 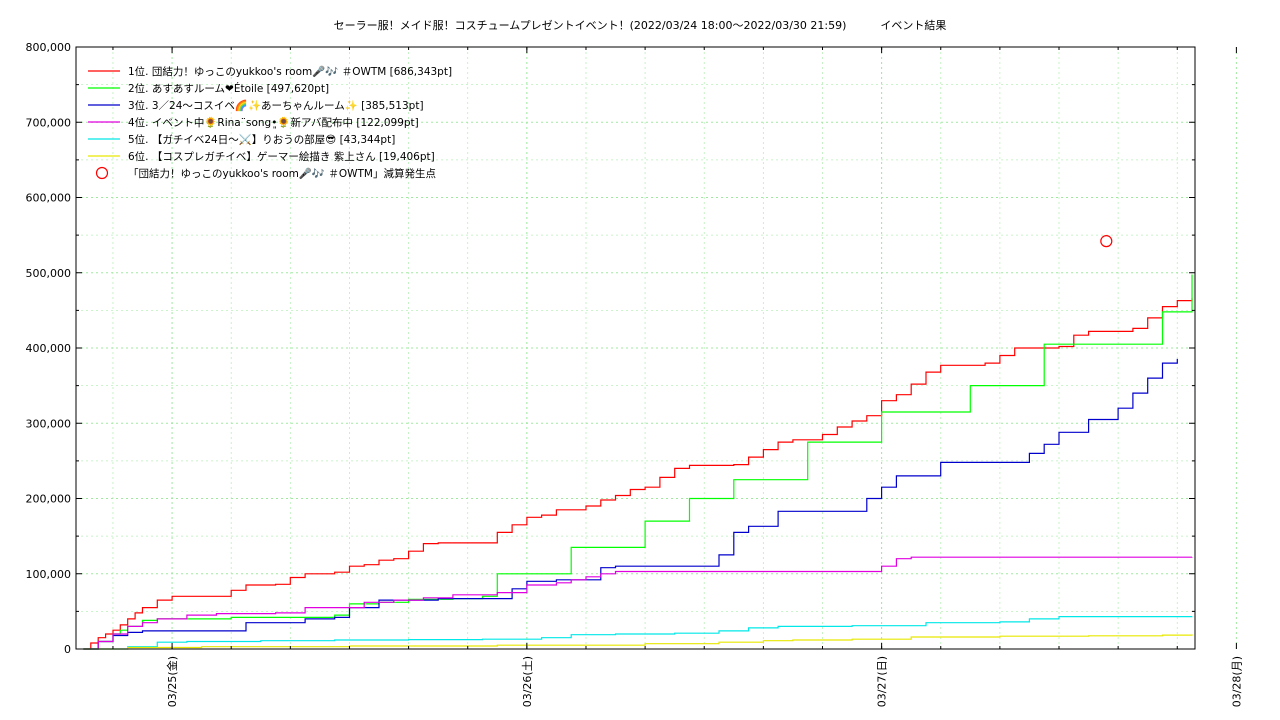 I want to click on legend-label-6: 6位. 【コスプレガチイベ】ゲーマー絵描き 紫上さん [19,406pt], so click(x=281, y=156).